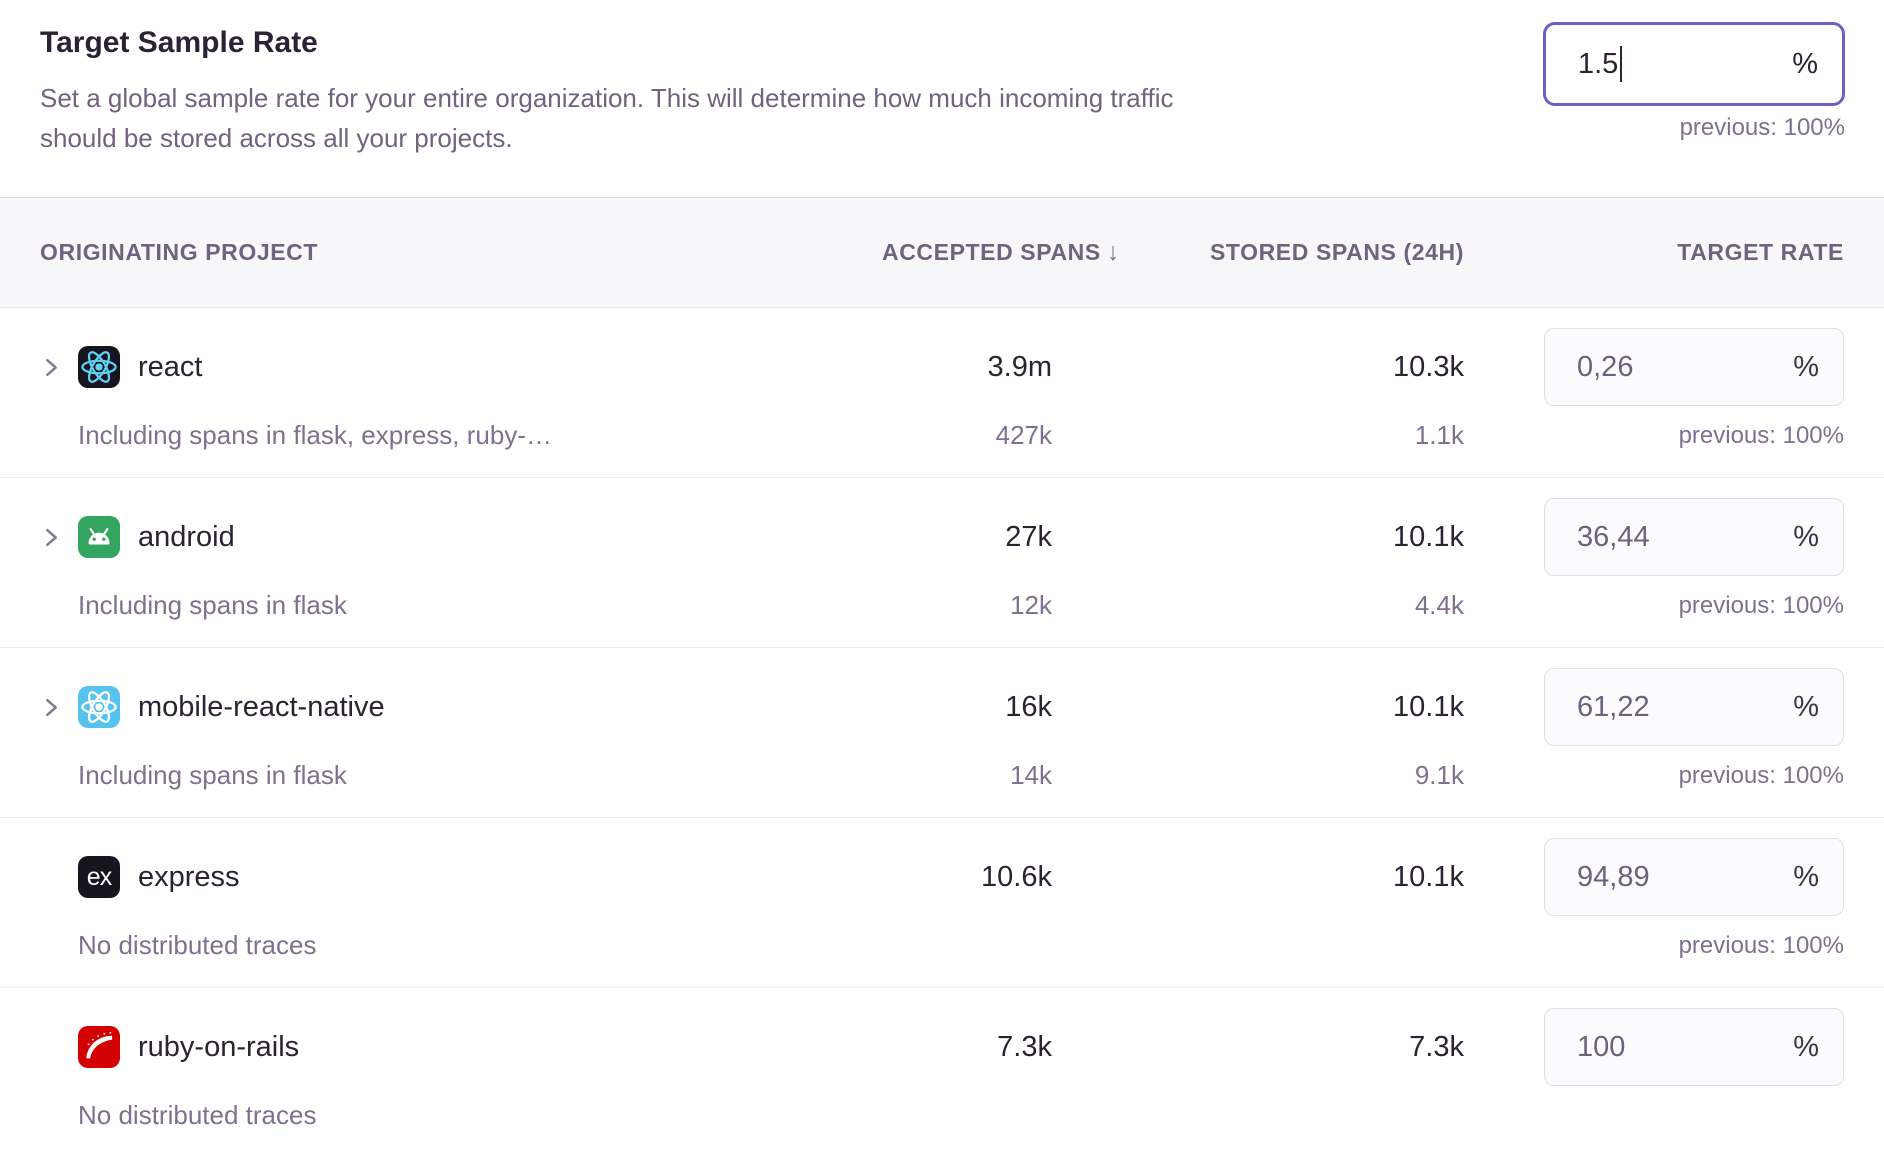 The height and width of the screenshot is (1160, 1884). I want to click on sort-descending-icon: ↓, so click(1113, 252).